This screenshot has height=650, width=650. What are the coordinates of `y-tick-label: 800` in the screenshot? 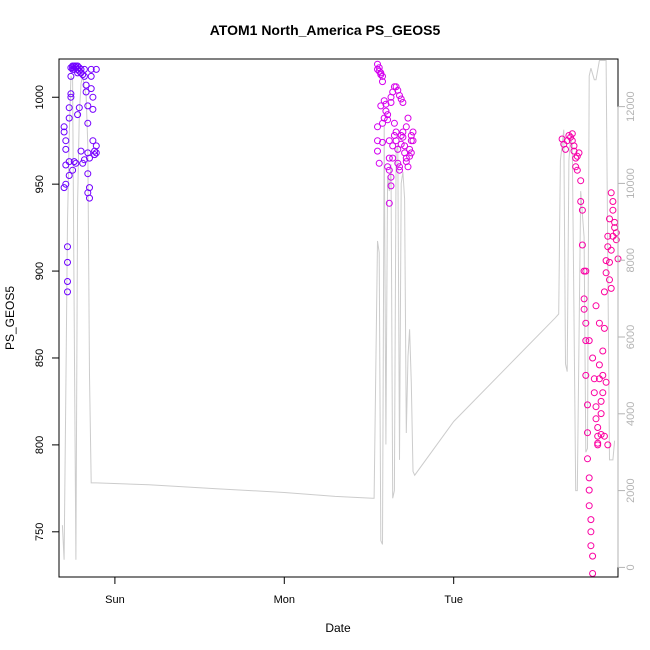 It's located at (40, 445).